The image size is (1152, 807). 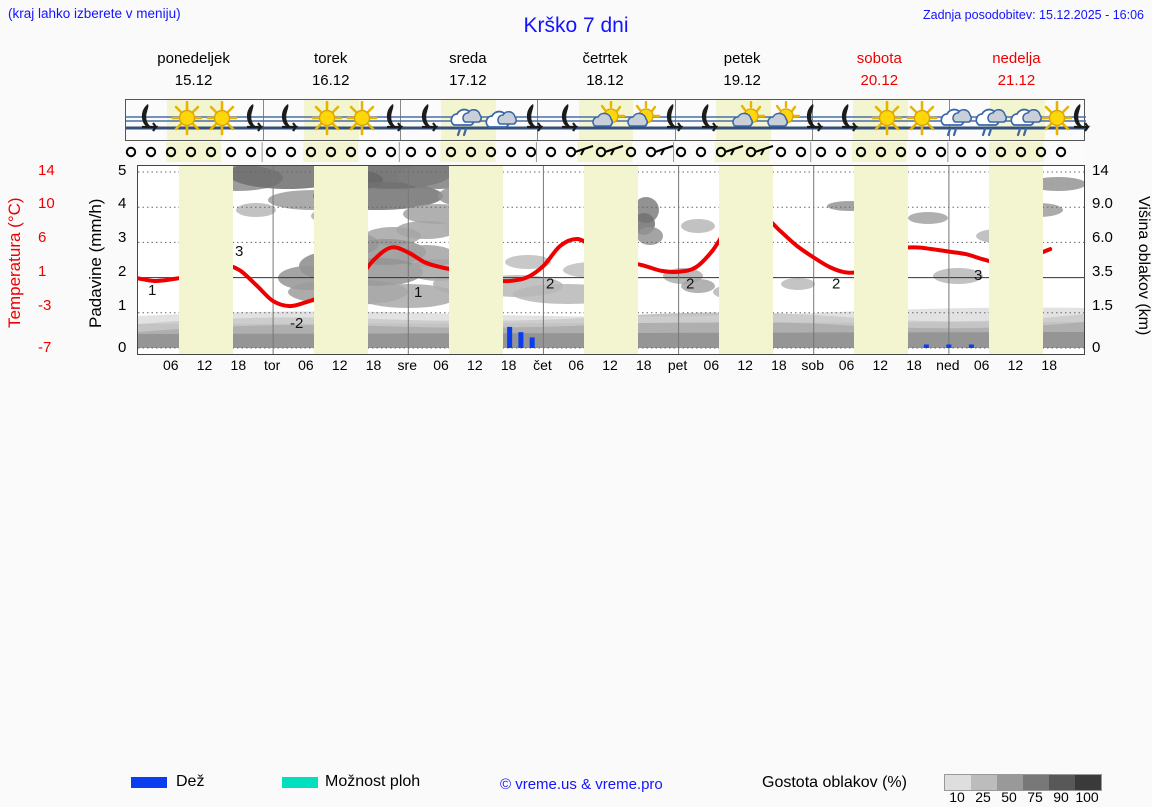 I want to click on cloud-height-tick-5: 0, so click(x=1096, y=347).